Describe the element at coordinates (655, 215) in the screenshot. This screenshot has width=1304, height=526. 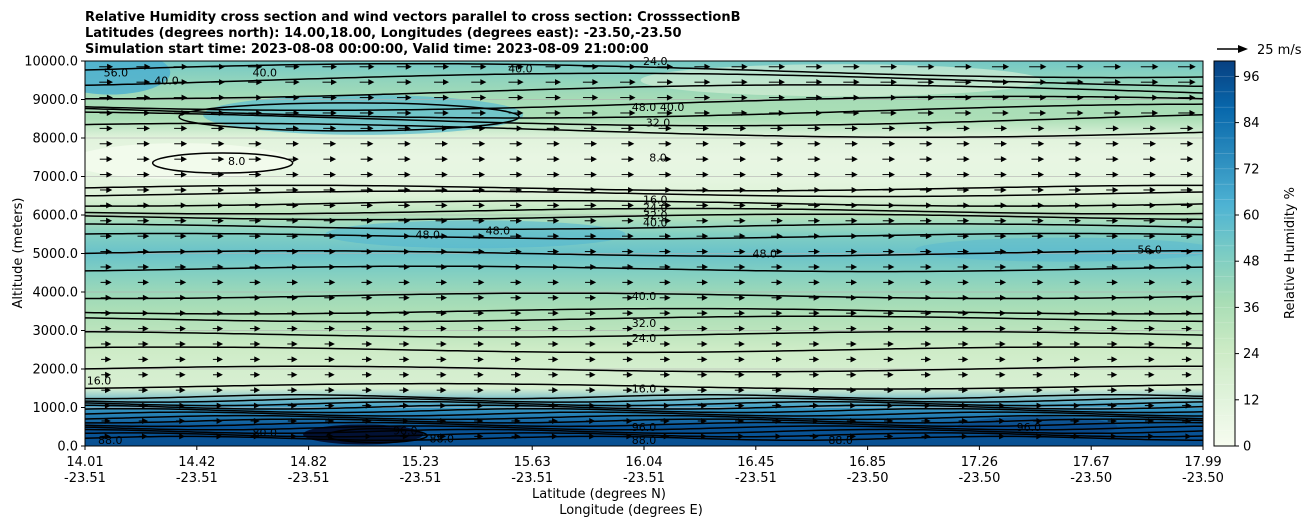
I see `contour-label: 32.0` at that location.